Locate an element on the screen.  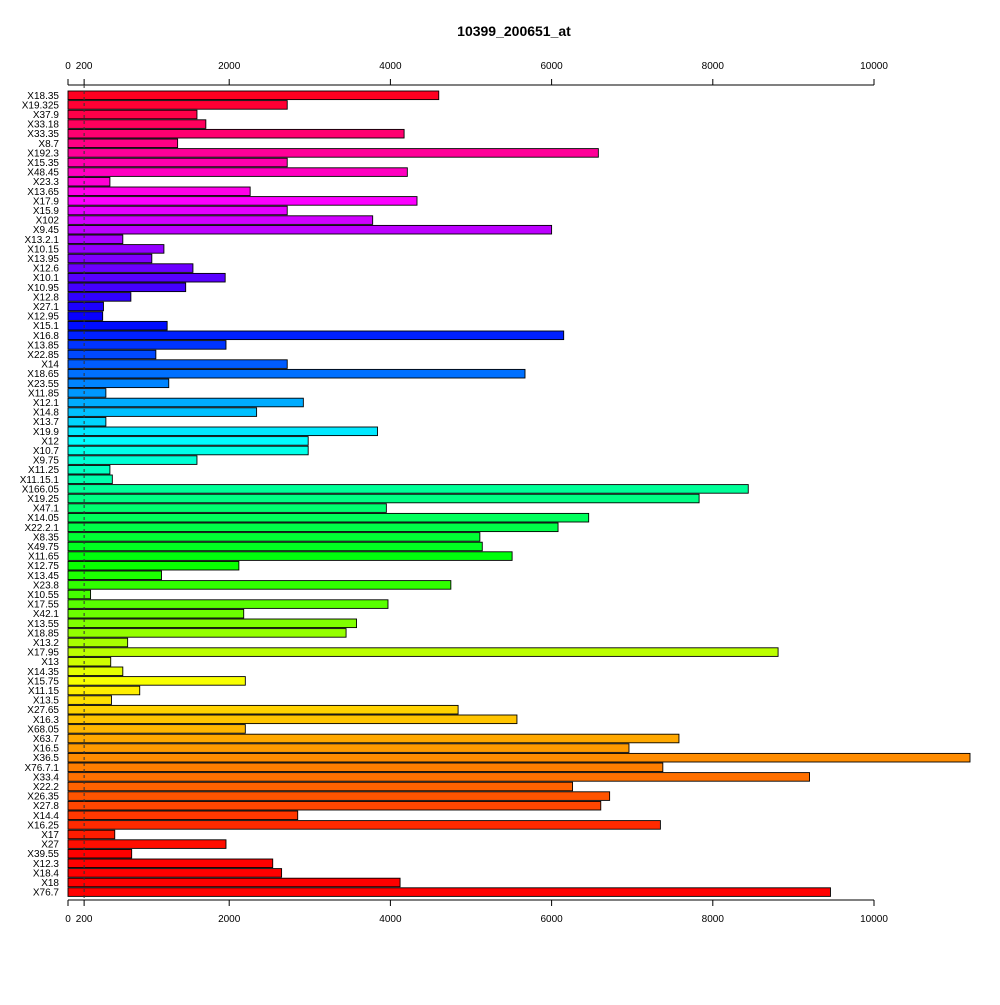
category-label: X11.15 is located at coordinates (43, 691).